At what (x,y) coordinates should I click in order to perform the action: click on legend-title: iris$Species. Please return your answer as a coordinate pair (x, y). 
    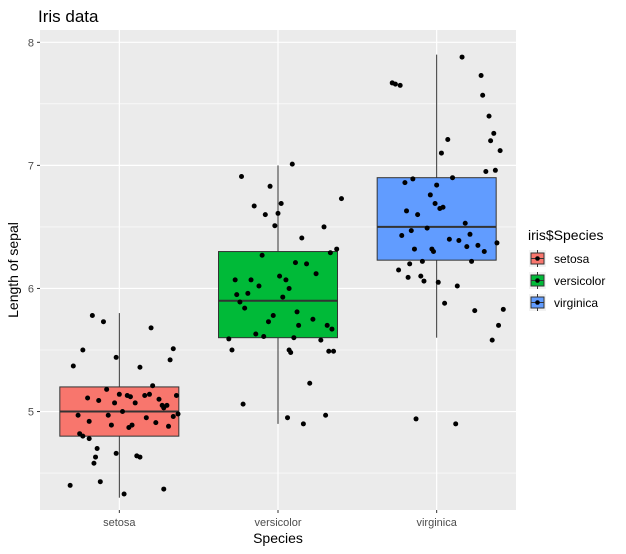
    Looking at the image, I should click on (565, 235).